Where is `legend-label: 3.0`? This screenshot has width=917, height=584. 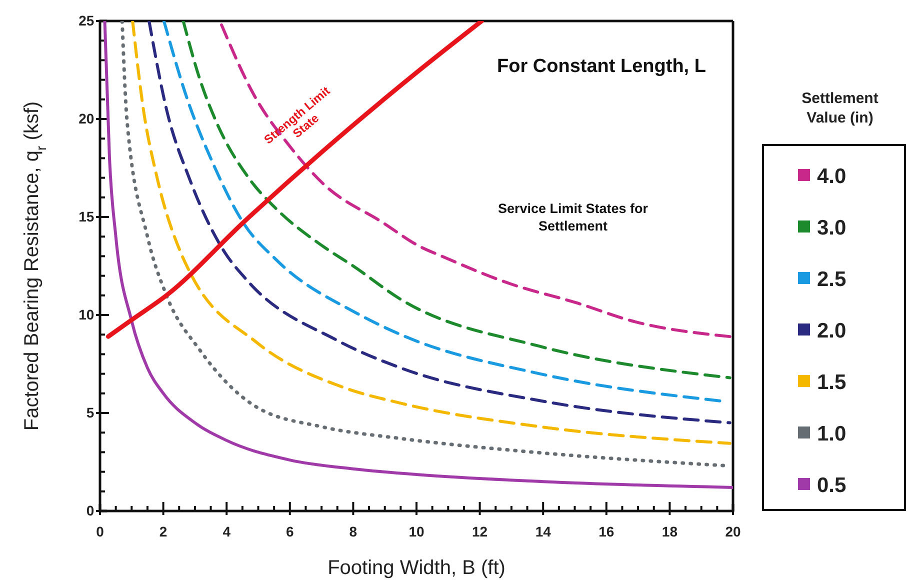 legend-label: 3.0 is located at coordinates (831, 228).